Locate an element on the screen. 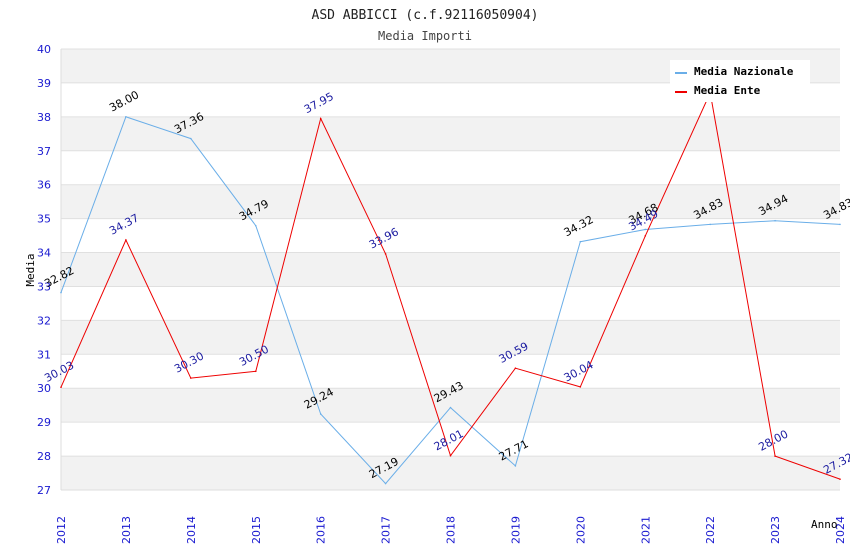  x-tick-label: 2014 is located at coordinates (191, 530).